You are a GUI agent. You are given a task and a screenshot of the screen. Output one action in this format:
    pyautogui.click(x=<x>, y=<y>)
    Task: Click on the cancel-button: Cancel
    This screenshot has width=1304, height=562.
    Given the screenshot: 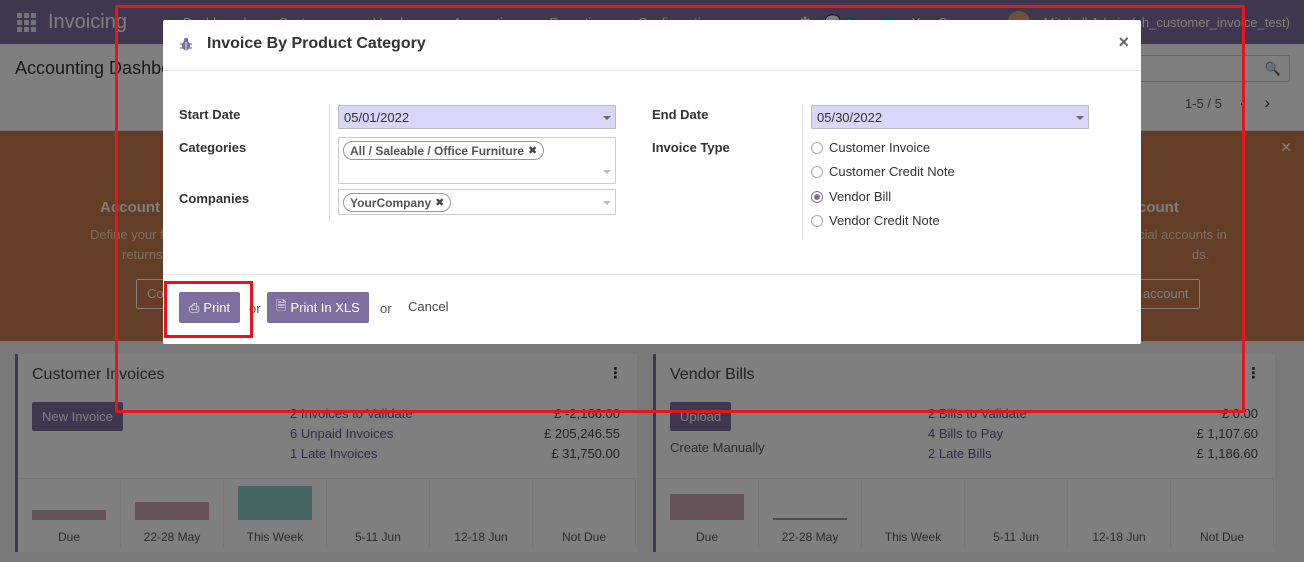 What is the action you would take?
    pyautogui.click(x=428, y=306)
    